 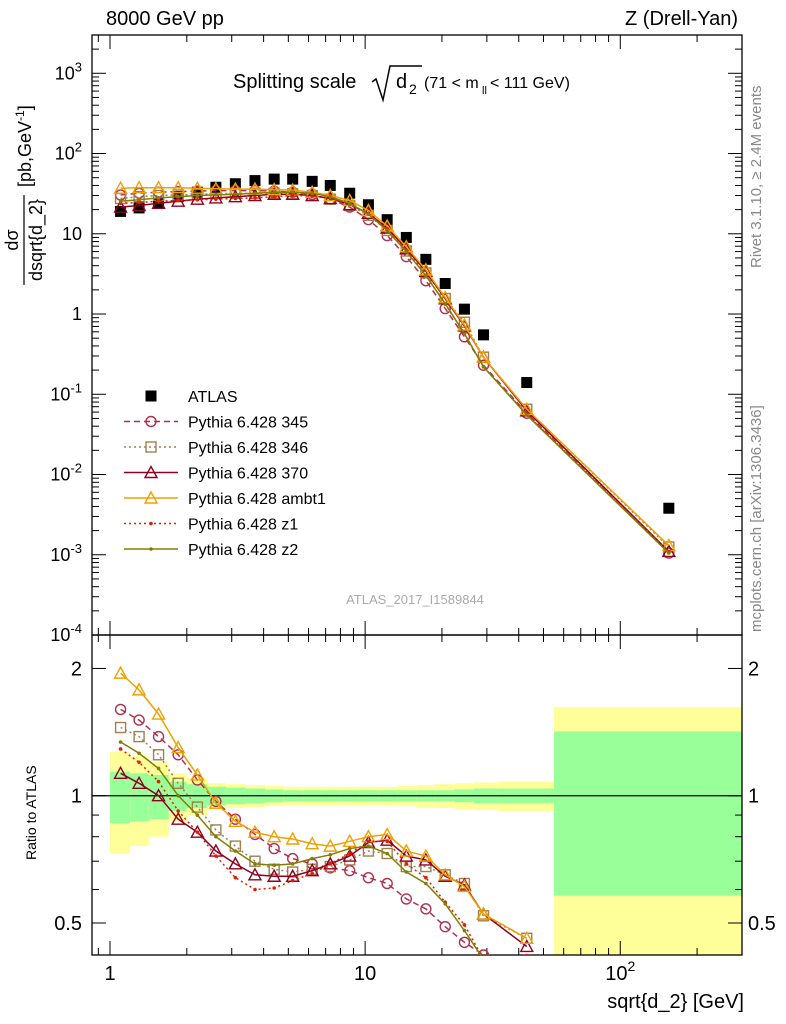 I want to click on y-tick-label: 10³, so click(x=68, y=71).